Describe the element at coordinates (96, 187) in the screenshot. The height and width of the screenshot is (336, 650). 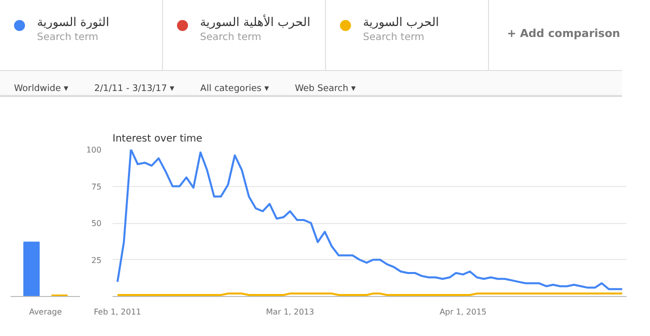
I see `y-tick-label: 75` at that location.